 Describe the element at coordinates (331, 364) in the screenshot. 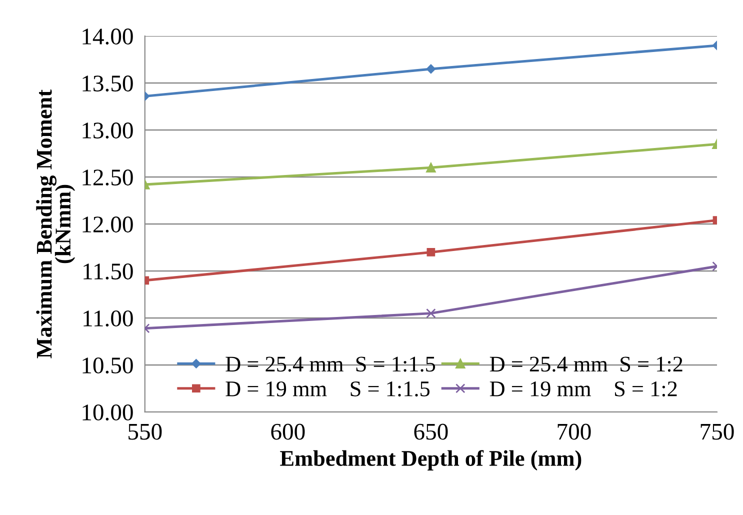

I see `legend-label: D = 25.4 mm S = 1:1.5` at that location.